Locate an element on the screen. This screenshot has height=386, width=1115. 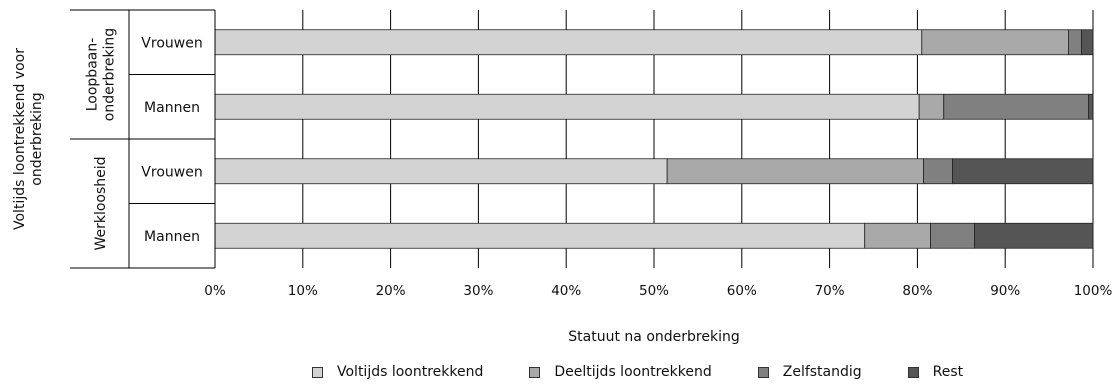
x-tick-label: 40% is located at coordinates (566, 291).